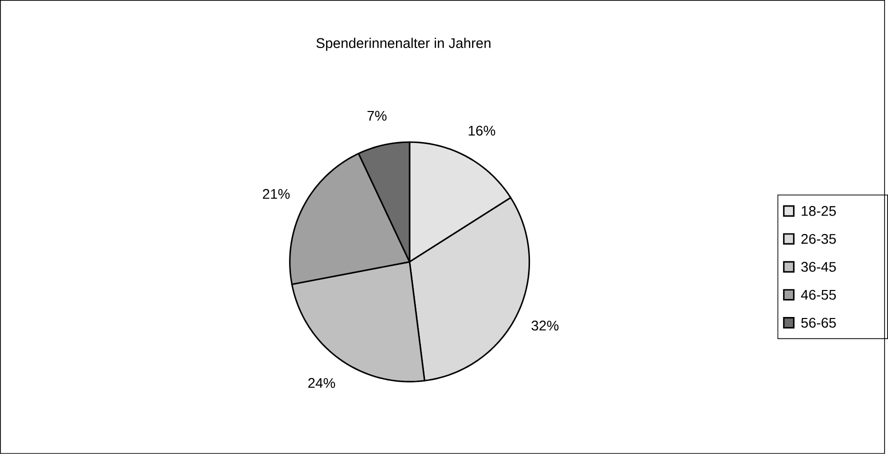 This screenshot has width=888, height=454. Describe the element at coordinates (818, 323) in the screenshot. I see `legend-label: 56-65` at that location.